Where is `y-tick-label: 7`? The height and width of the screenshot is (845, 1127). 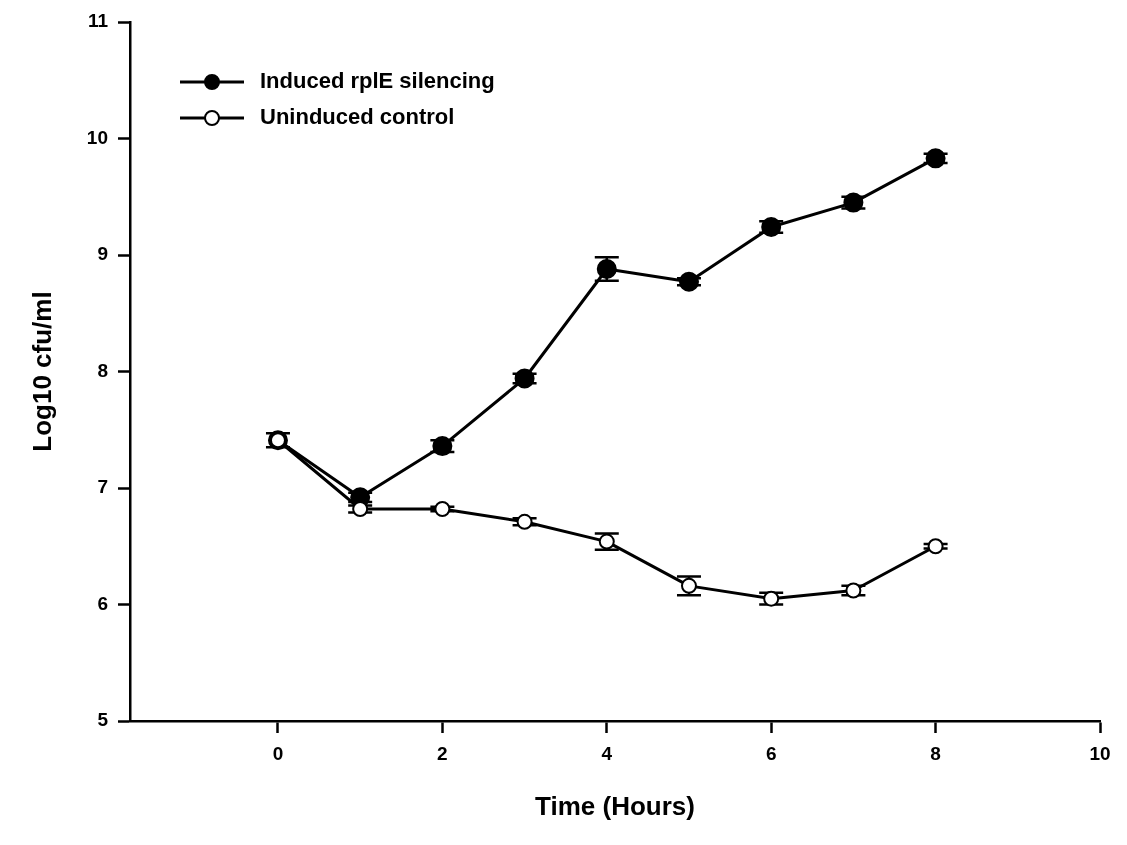
y-tick-label: 7 is located at coordinates (102, 487).